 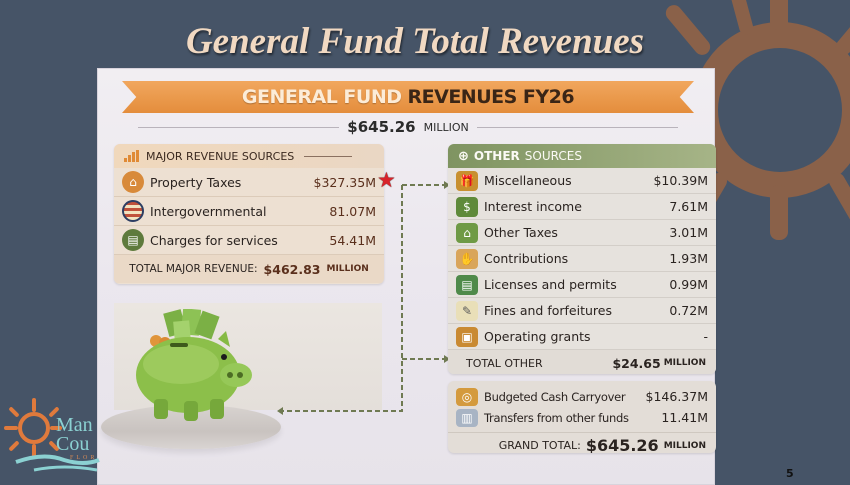 I want to click on row-label: Fines and forfeitures, so click(x=548, y=310).